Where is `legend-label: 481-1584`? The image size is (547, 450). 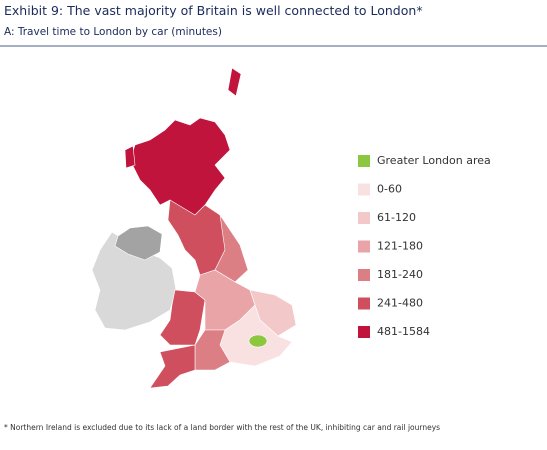 legend-label: 481-1584 is located at coordinates (403, 331).